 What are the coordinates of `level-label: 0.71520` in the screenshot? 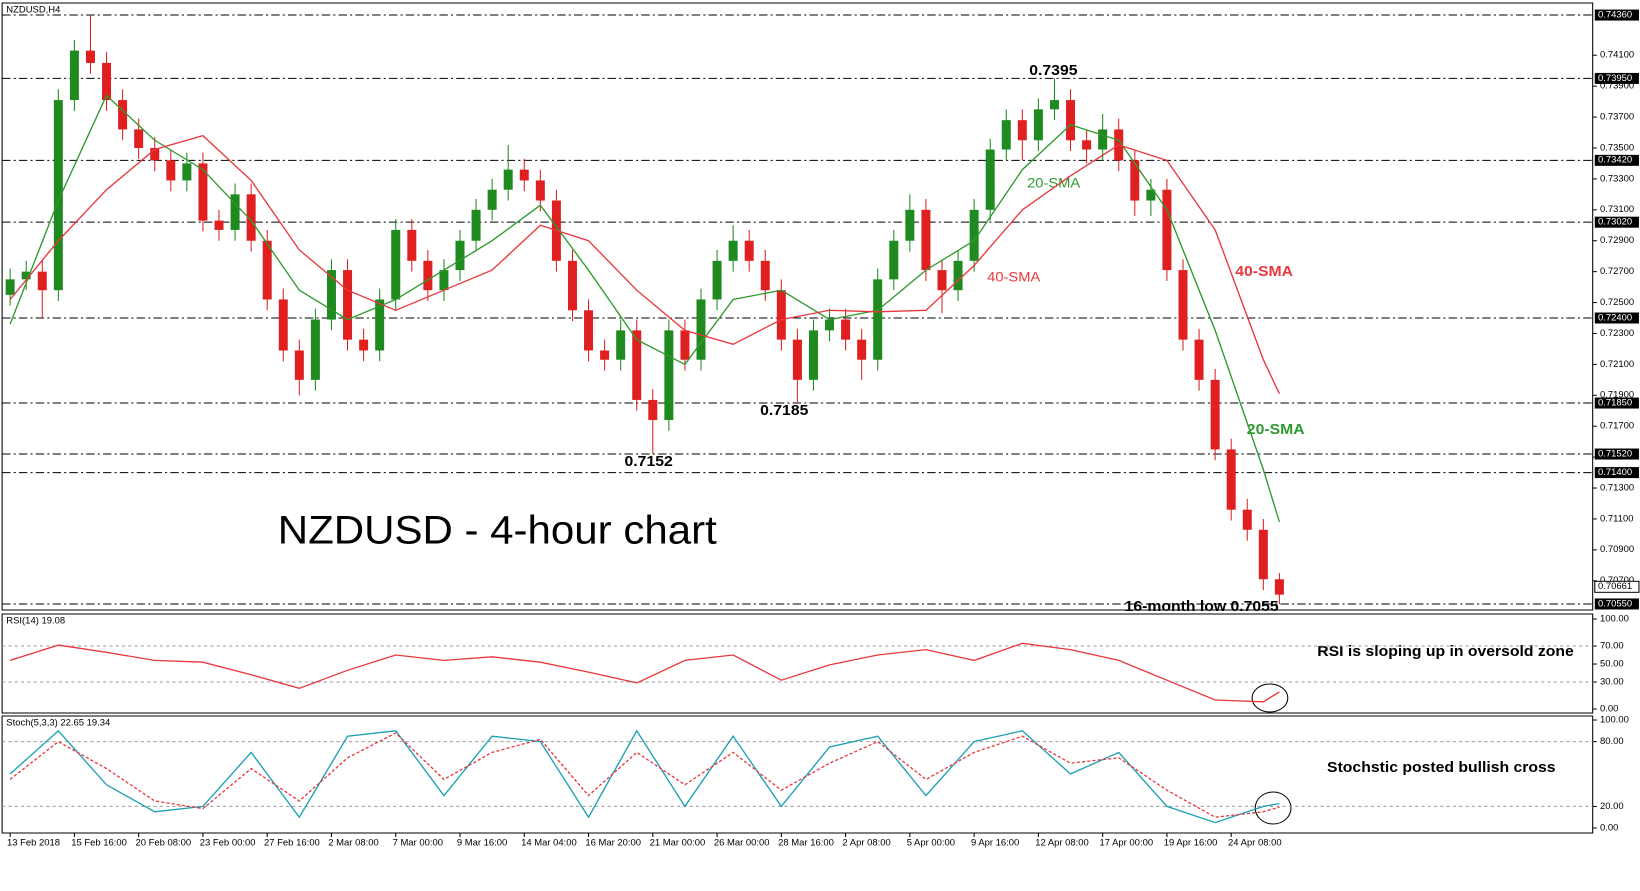 It's located at (1615, 454).